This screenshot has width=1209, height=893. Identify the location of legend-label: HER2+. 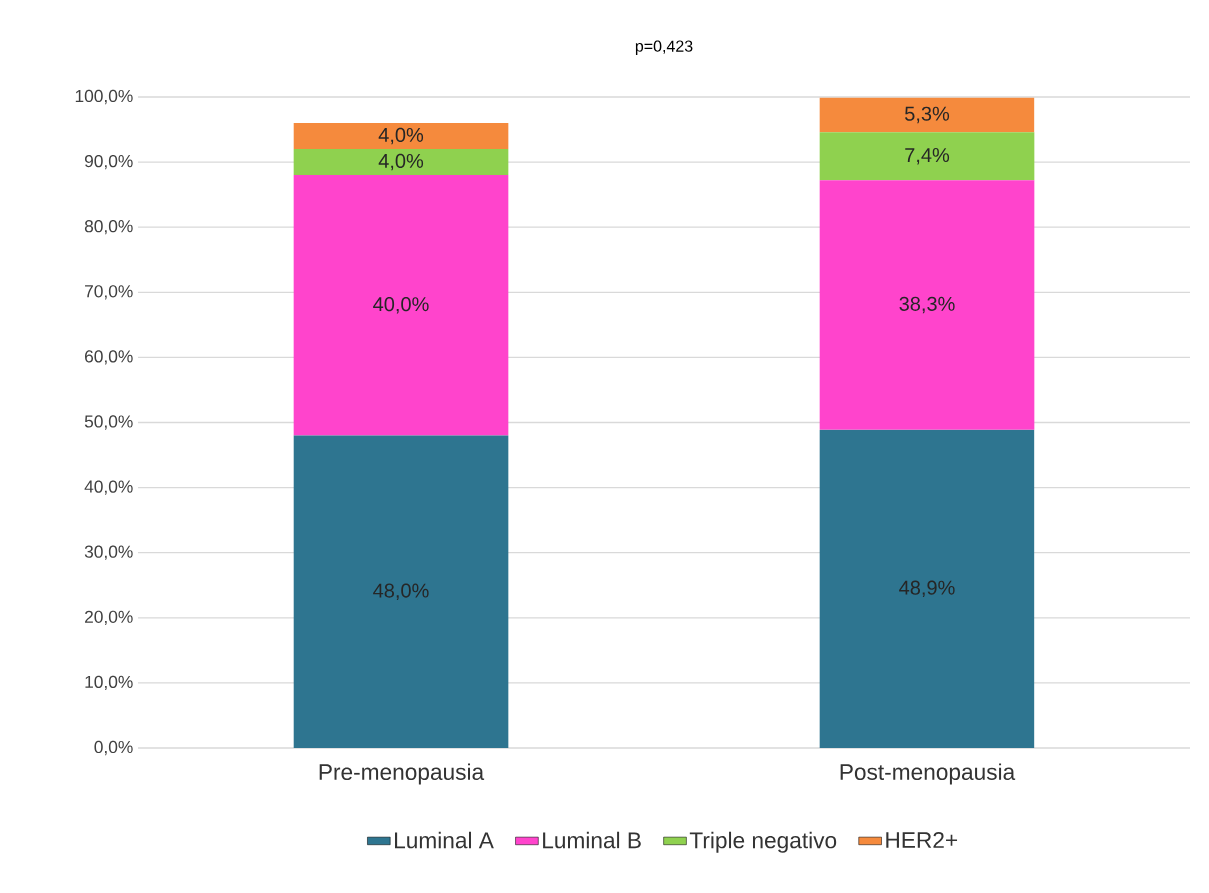
(922, 840).